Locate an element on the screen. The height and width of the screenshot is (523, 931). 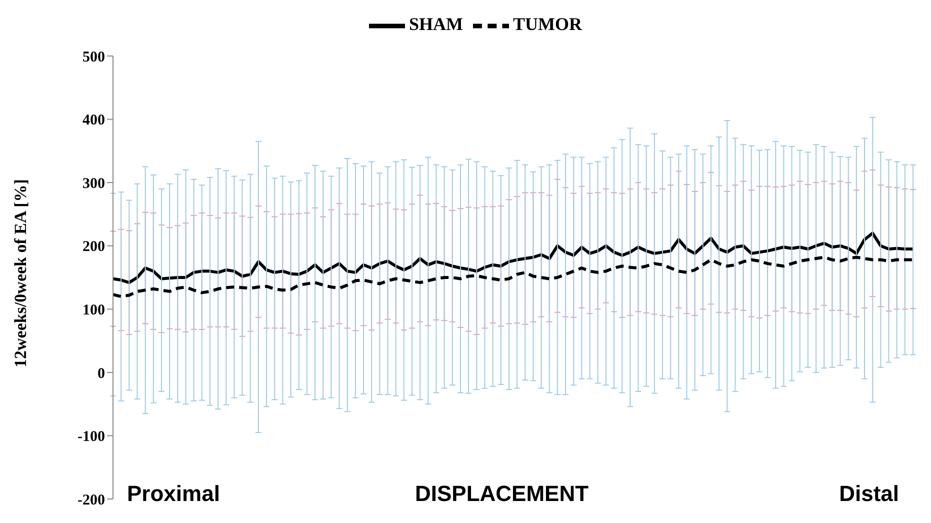
annotation: DISPLACEMENT is located at coordinates (502, 494).